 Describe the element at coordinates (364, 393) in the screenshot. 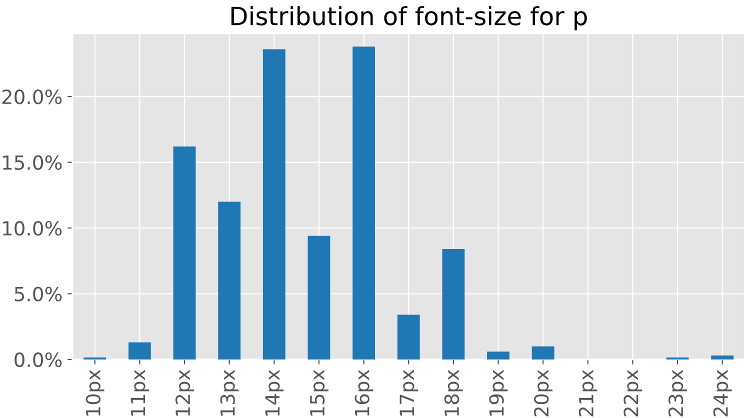

I see `x-tick-label: 16px` at that location.